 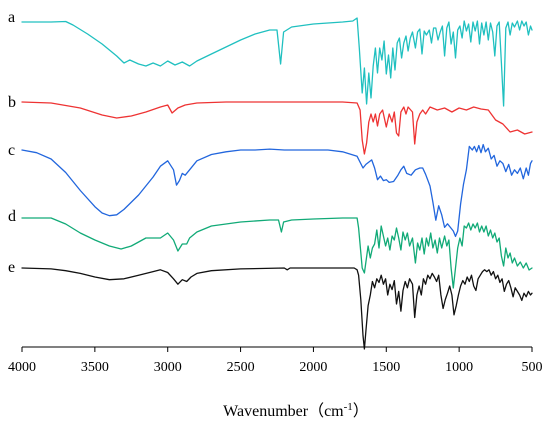 I want to click on x-axis-title-superscript: -1, so click(x=348, y=407).